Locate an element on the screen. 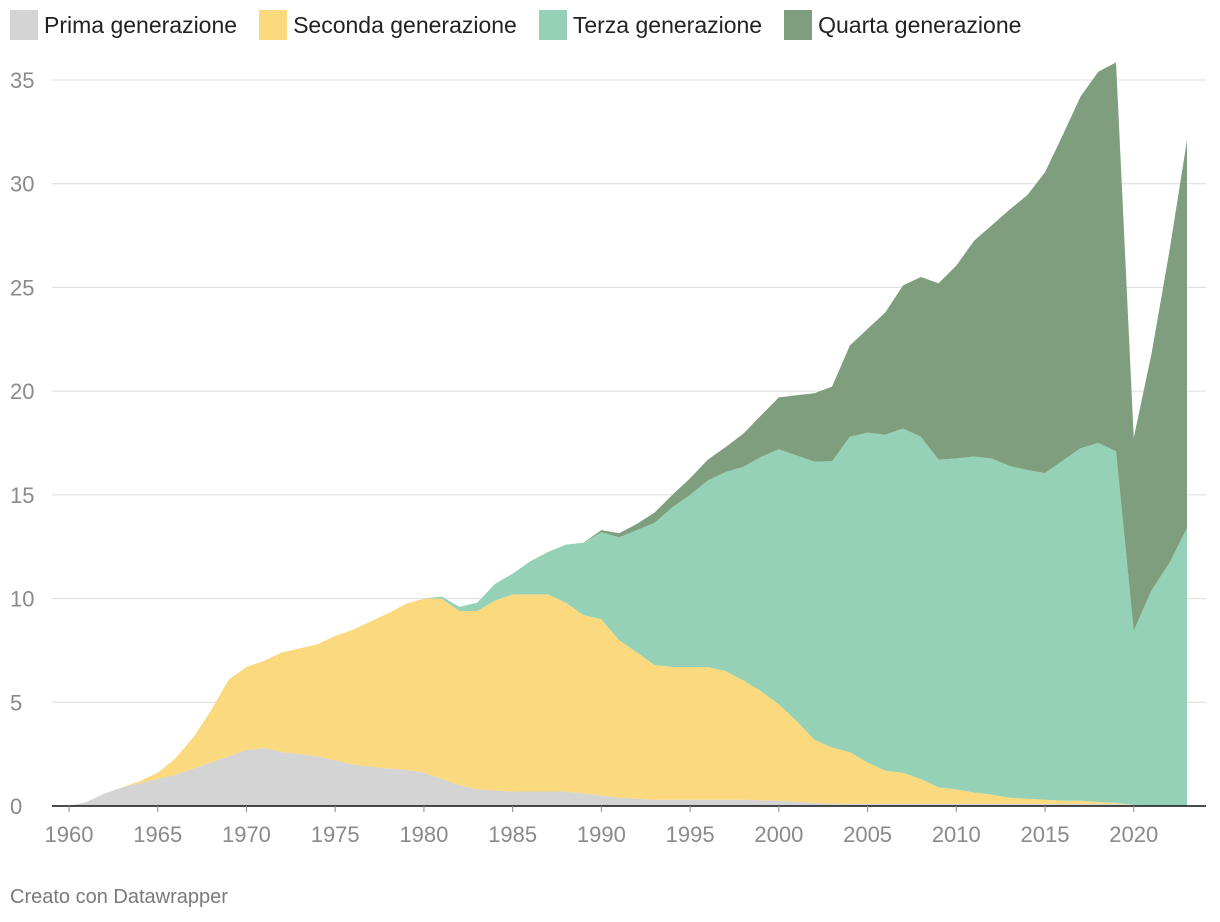 The width and height of the screenshot is (1220, 922). legend-item-prima: Prima generazione is located at coordinates (123, 25).